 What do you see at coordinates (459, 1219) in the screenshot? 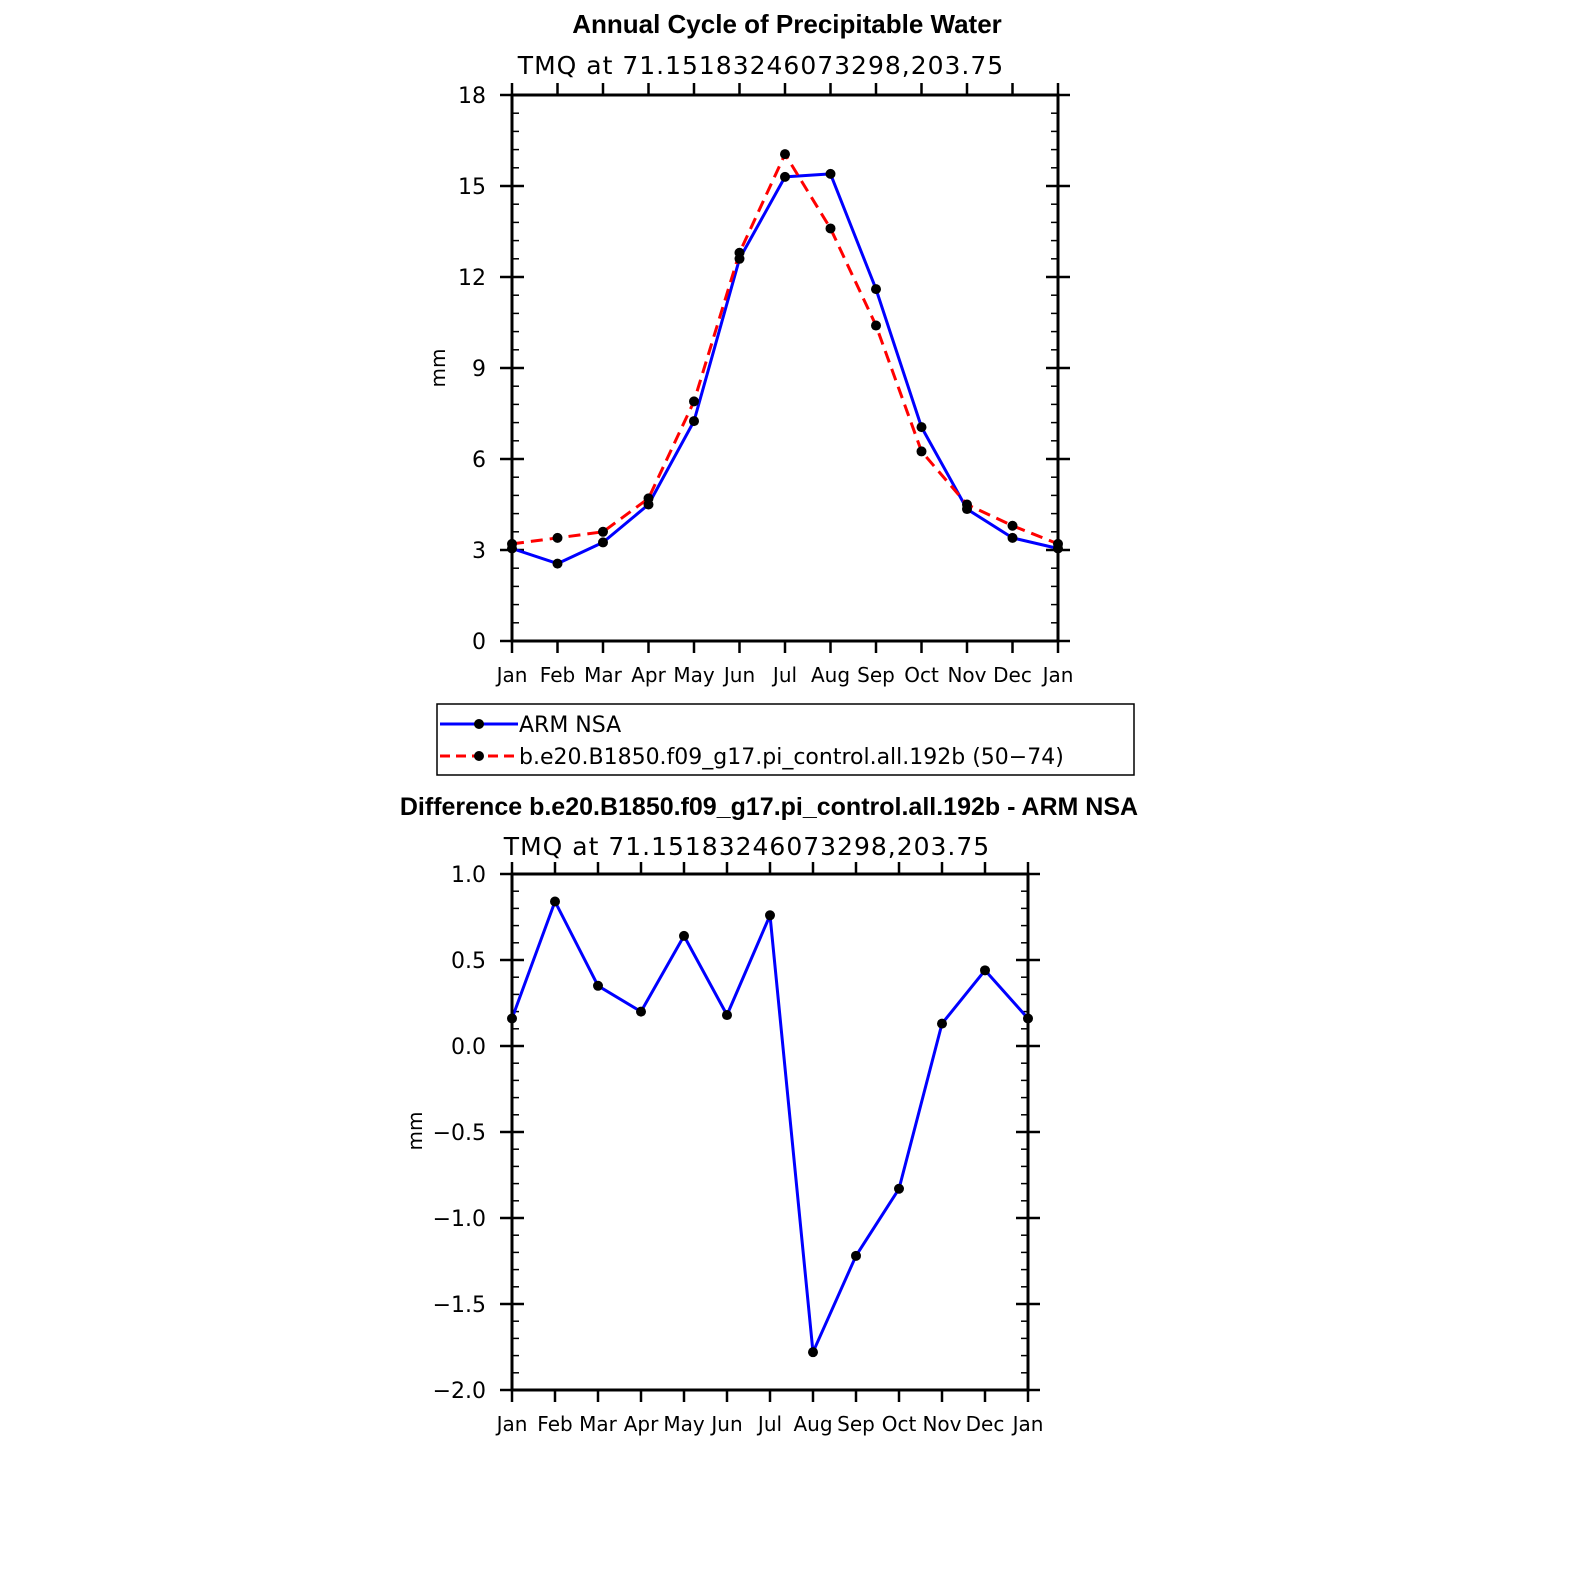
I see `y-tick-label: −1.0` at bounding box center [459, 1219].